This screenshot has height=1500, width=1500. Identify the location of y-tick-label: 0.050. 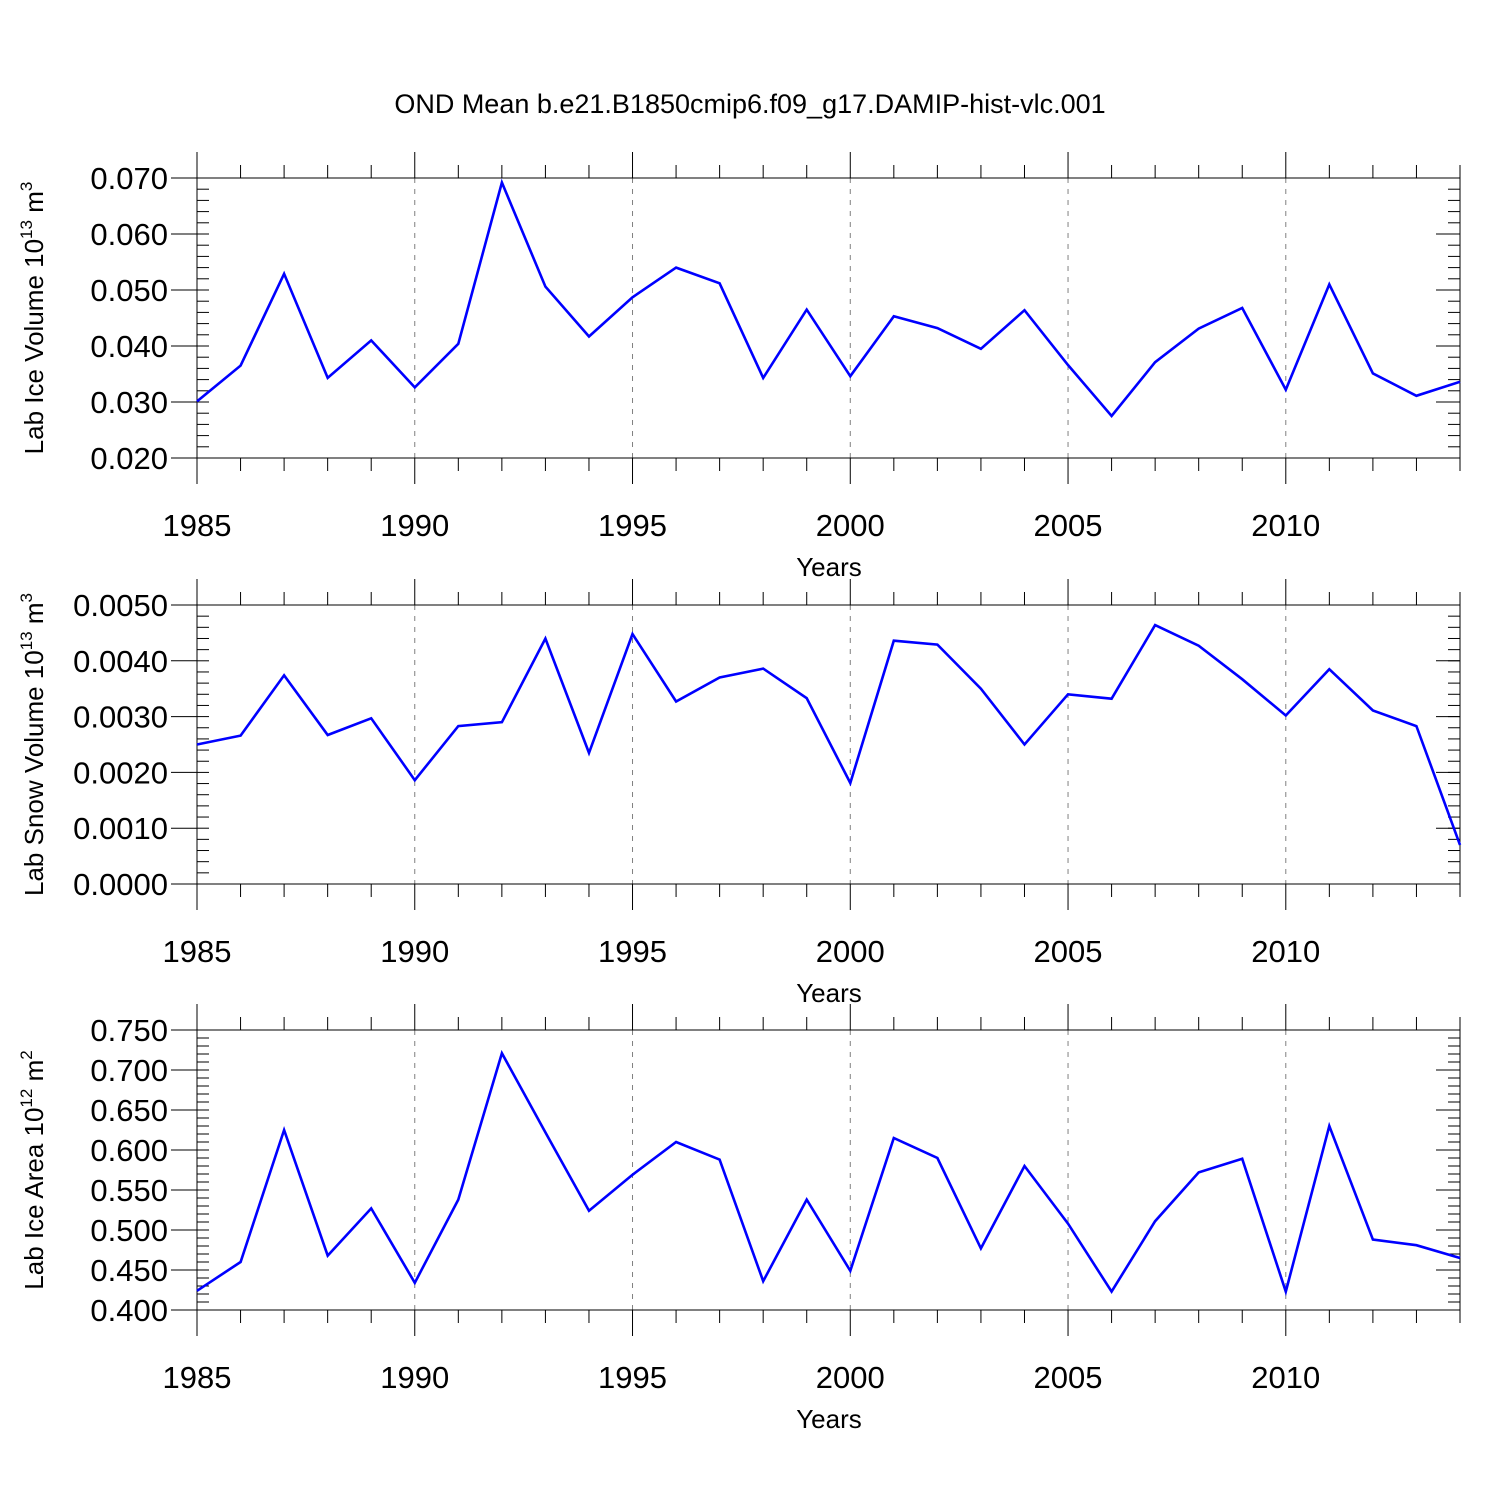
(129, 290).